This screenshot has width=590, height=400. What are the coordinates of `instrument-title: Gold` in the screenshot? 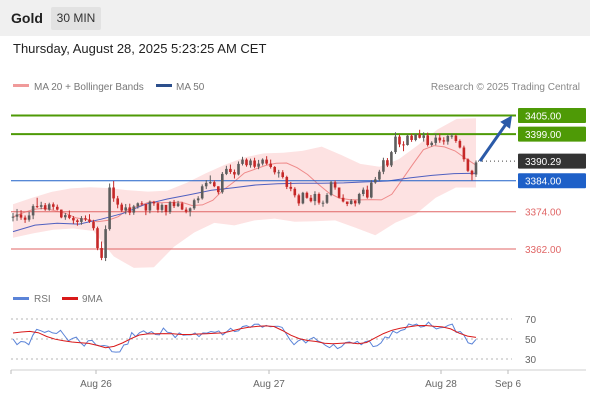 It's located at (27, 18).